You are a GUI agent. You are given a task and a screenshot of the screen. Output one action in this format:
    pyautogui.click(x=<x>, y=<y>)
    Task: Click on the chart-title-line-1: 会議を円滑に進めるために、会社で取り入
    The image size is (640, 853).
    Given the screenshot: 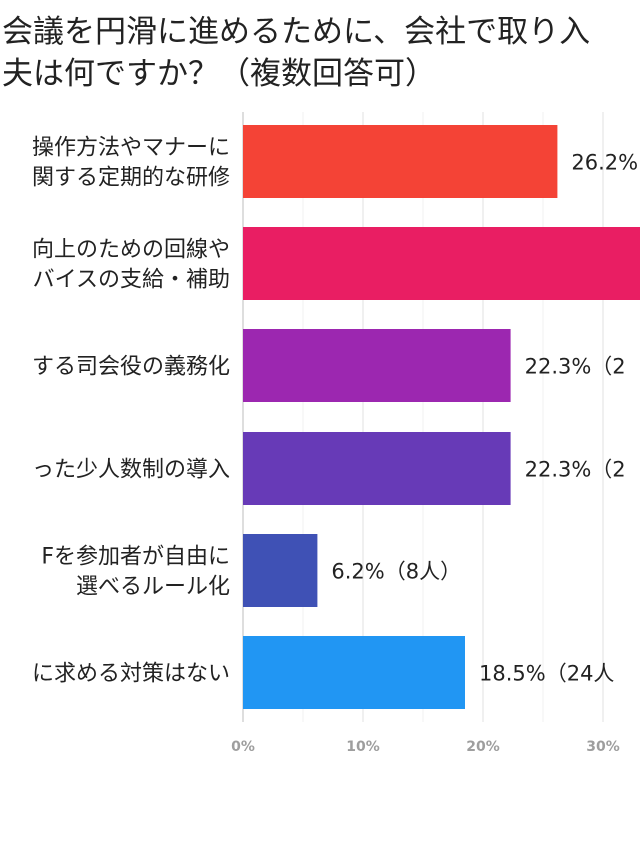 What is the action you would take?
    pyautogui.click(x=296, y=32)
    